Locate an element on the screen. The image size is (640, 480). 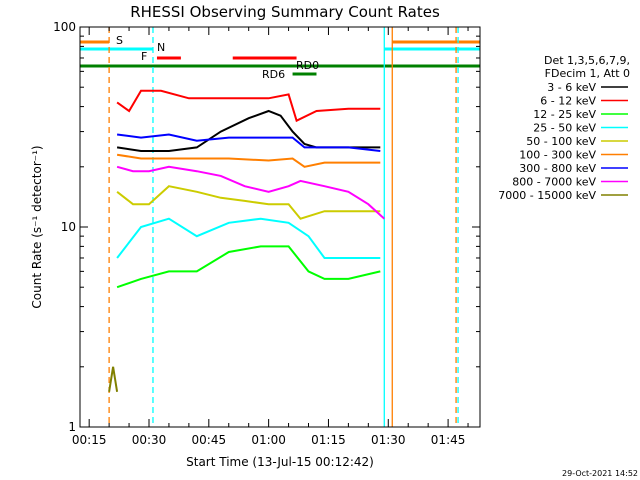
series-line-12-25-kev is located at coordinates (248, 267).